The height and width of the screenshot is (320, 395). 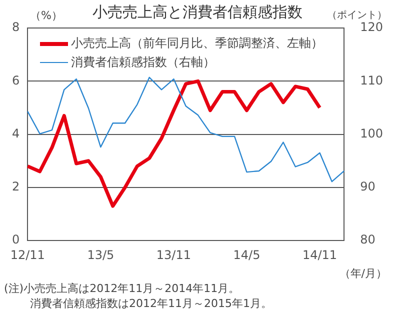 I want to click on chart-title: 小売売上高と消費者信頼感指数, so click(x=197, y=12).